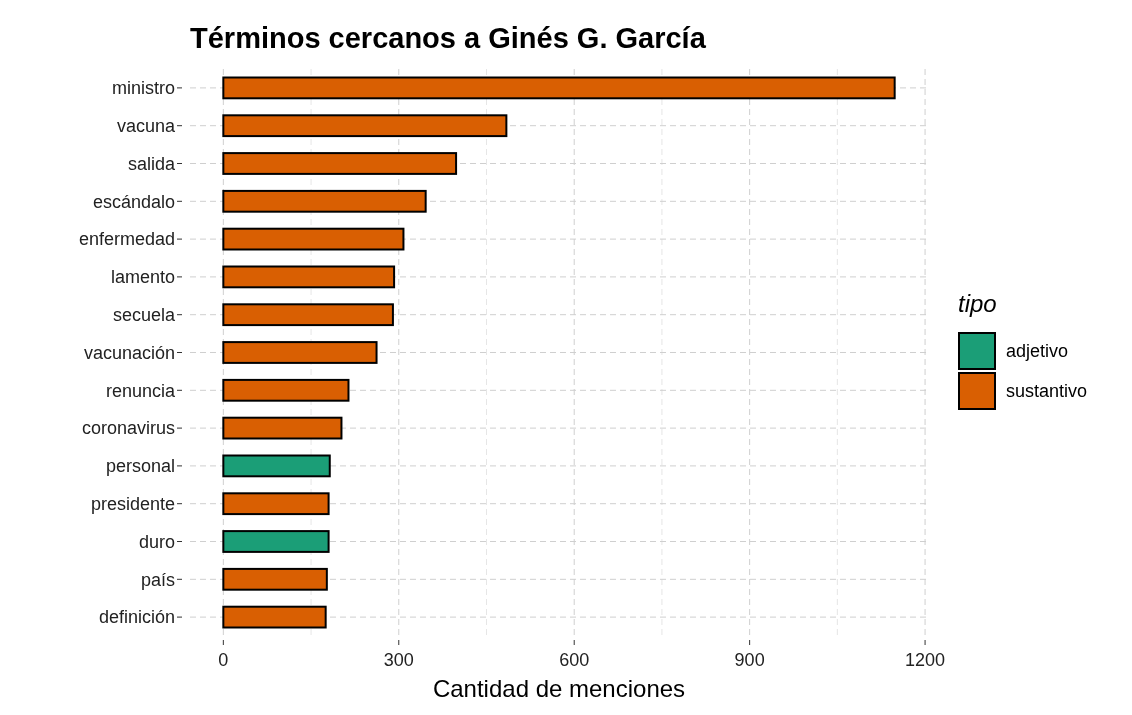  What do you see at coordinates (126, 239) in the screenshot?
I see `y-tick-label: enfermedad` at bounding box center [126, 239].